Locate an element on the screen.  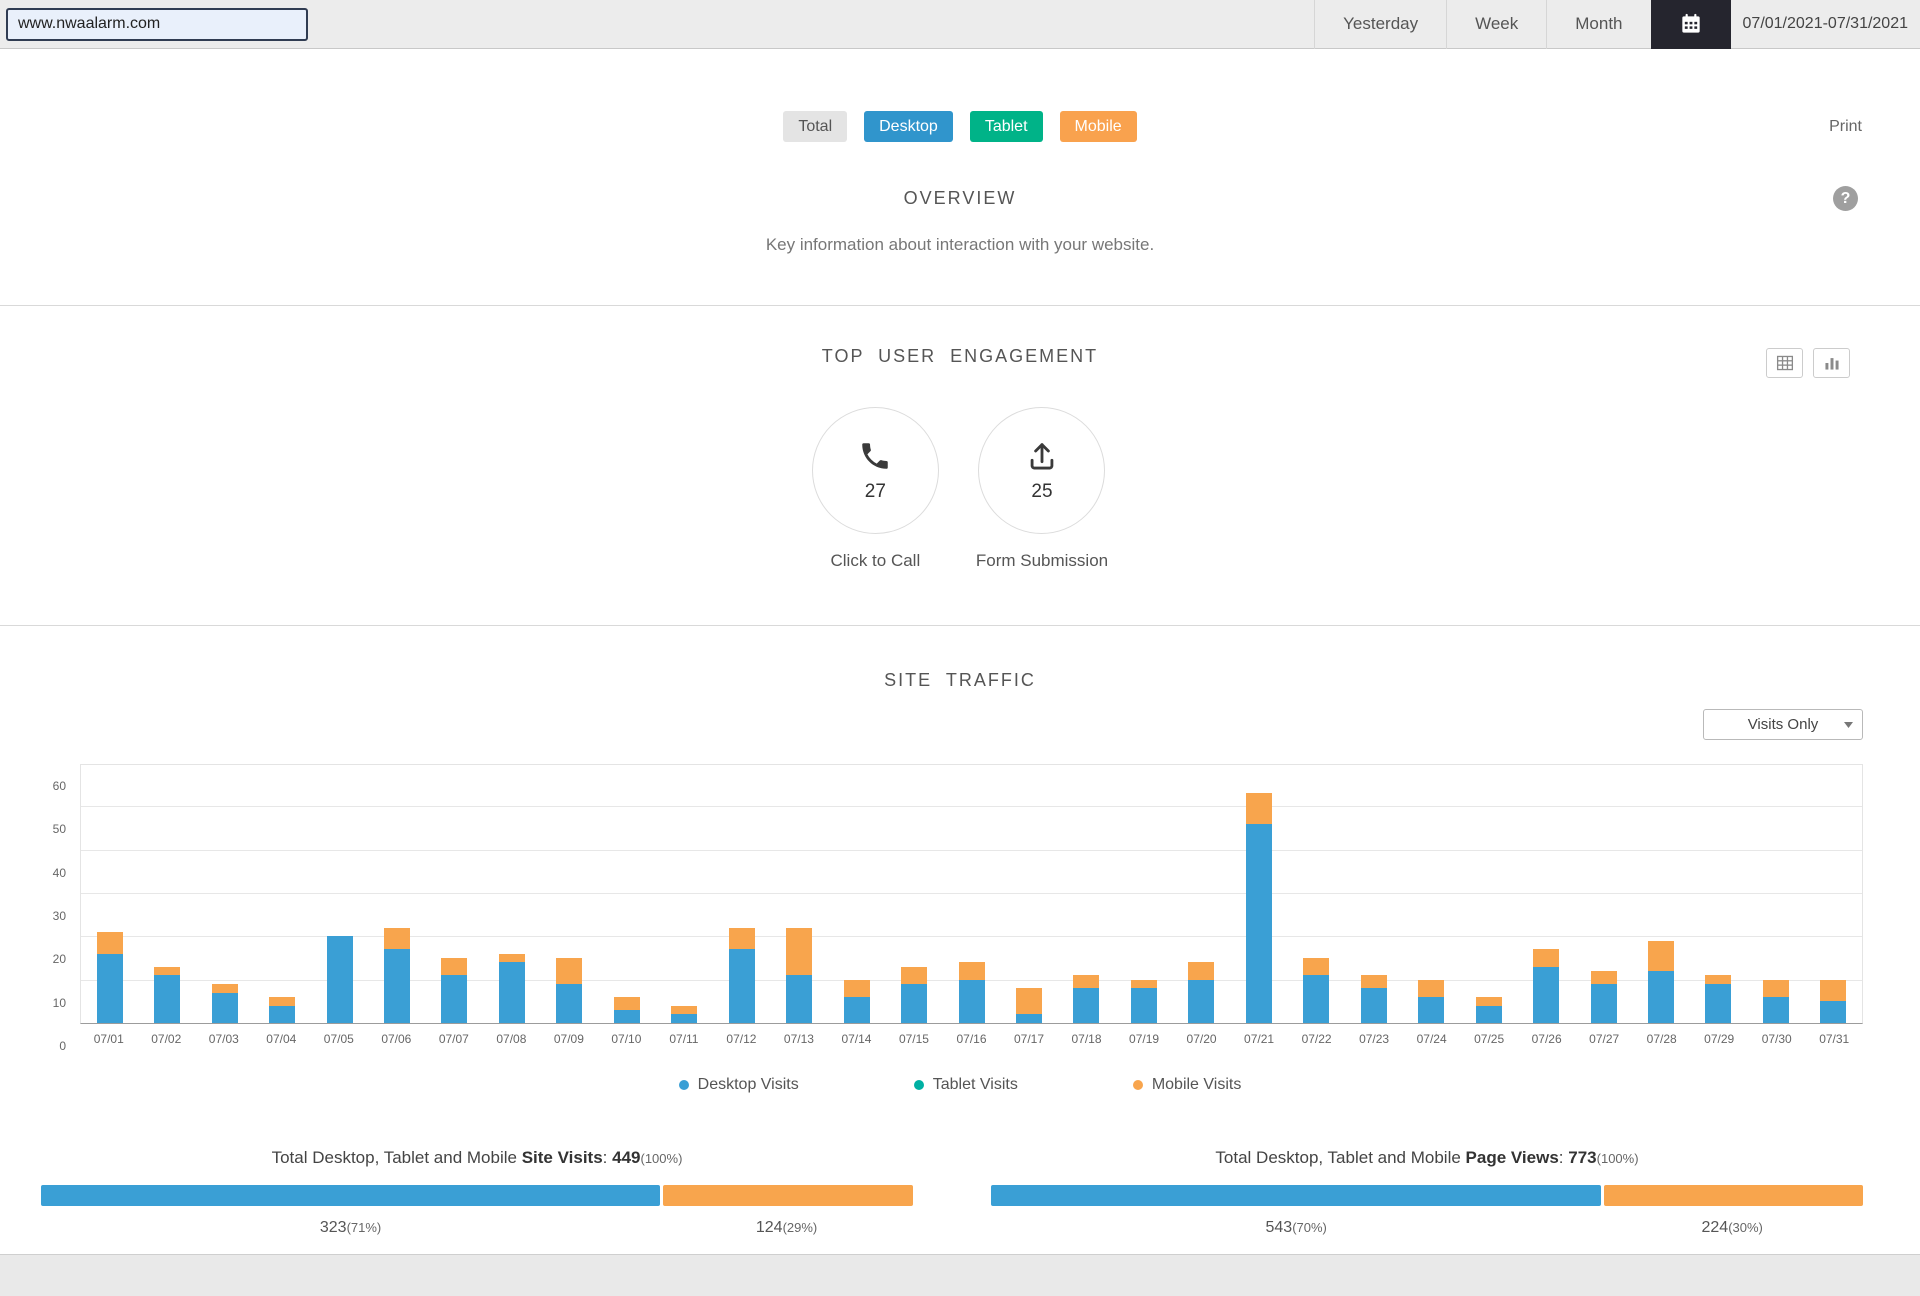
table-view-button is located at coordinates (1784, 363).